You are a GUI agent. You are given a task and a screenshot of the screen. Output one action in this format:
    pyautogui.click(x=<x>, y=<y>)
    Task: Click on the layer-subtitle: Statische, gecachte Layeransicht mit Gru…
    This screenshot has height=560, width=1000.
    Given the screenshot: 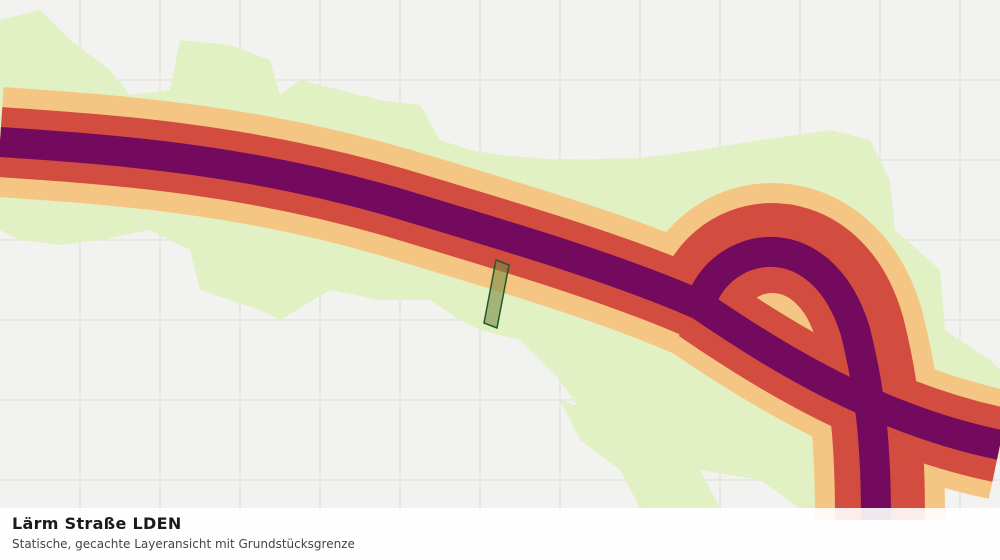 What is the action you would take?
    pyautogui.click(x=183, y=544)
    